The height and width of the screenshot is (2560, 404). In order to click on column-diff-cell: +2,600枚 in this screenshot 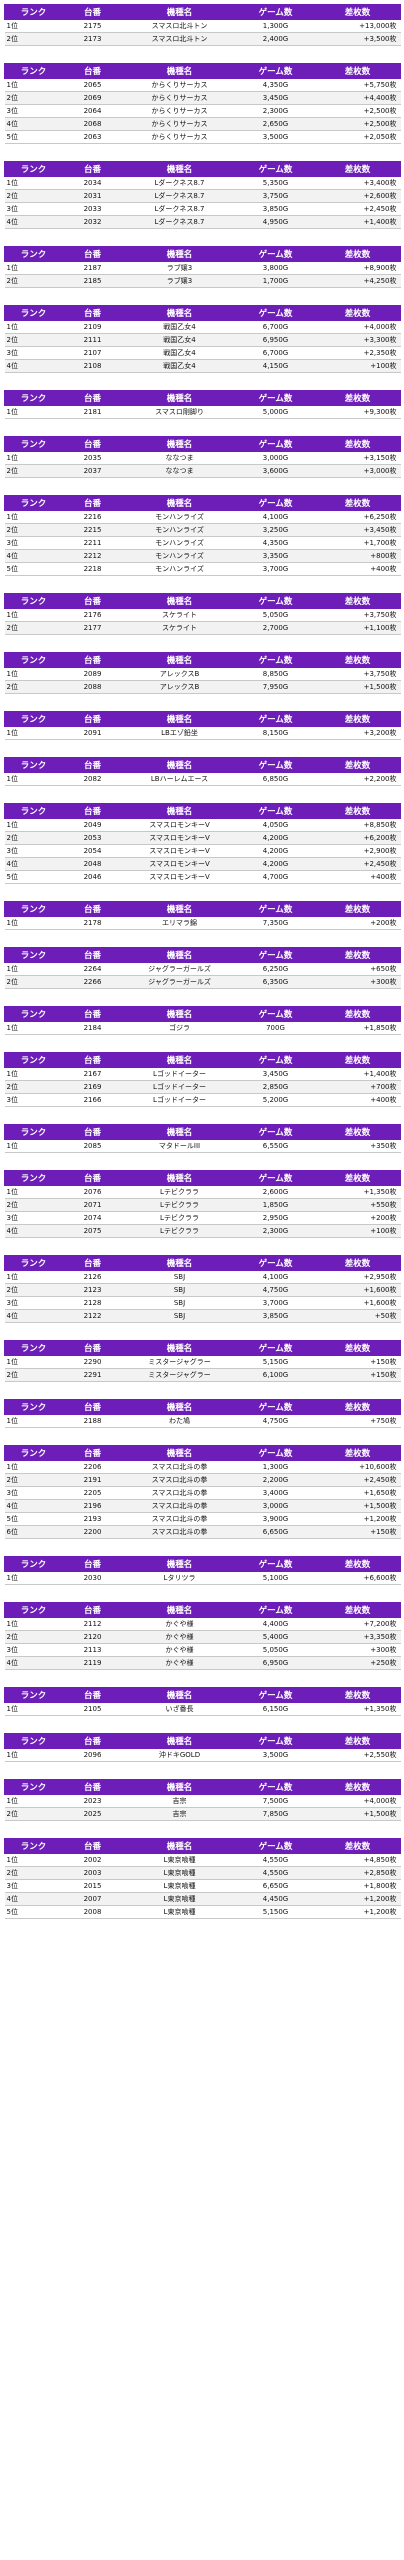, I will do `click(357, 196)`.